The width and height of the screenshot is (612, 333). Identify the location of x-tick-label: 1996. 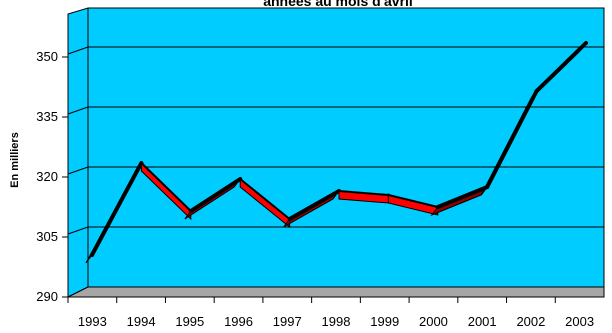
(238, 321).